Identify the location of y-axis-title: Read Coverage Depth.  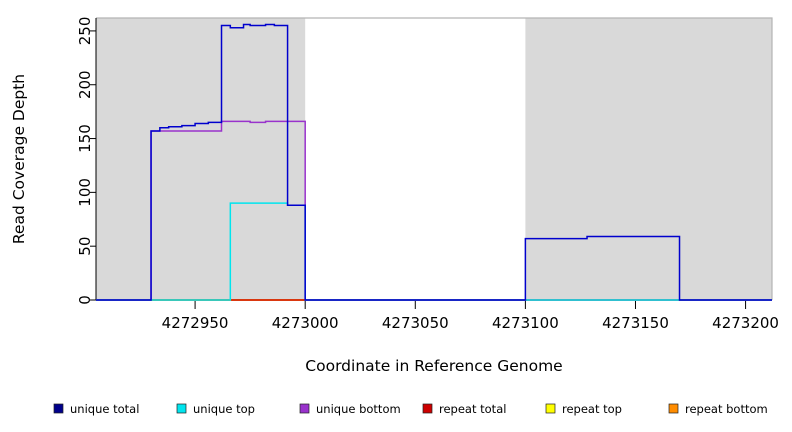
(19, 159).